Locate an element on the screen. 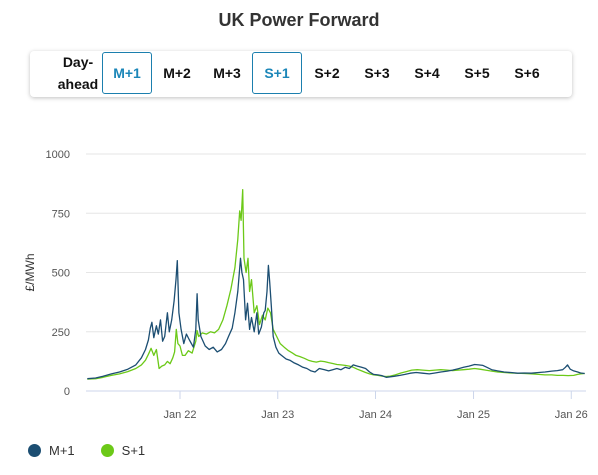 The image size is (598, 475). y-axis-title: £/MWh is located at coordinates (30, 272).